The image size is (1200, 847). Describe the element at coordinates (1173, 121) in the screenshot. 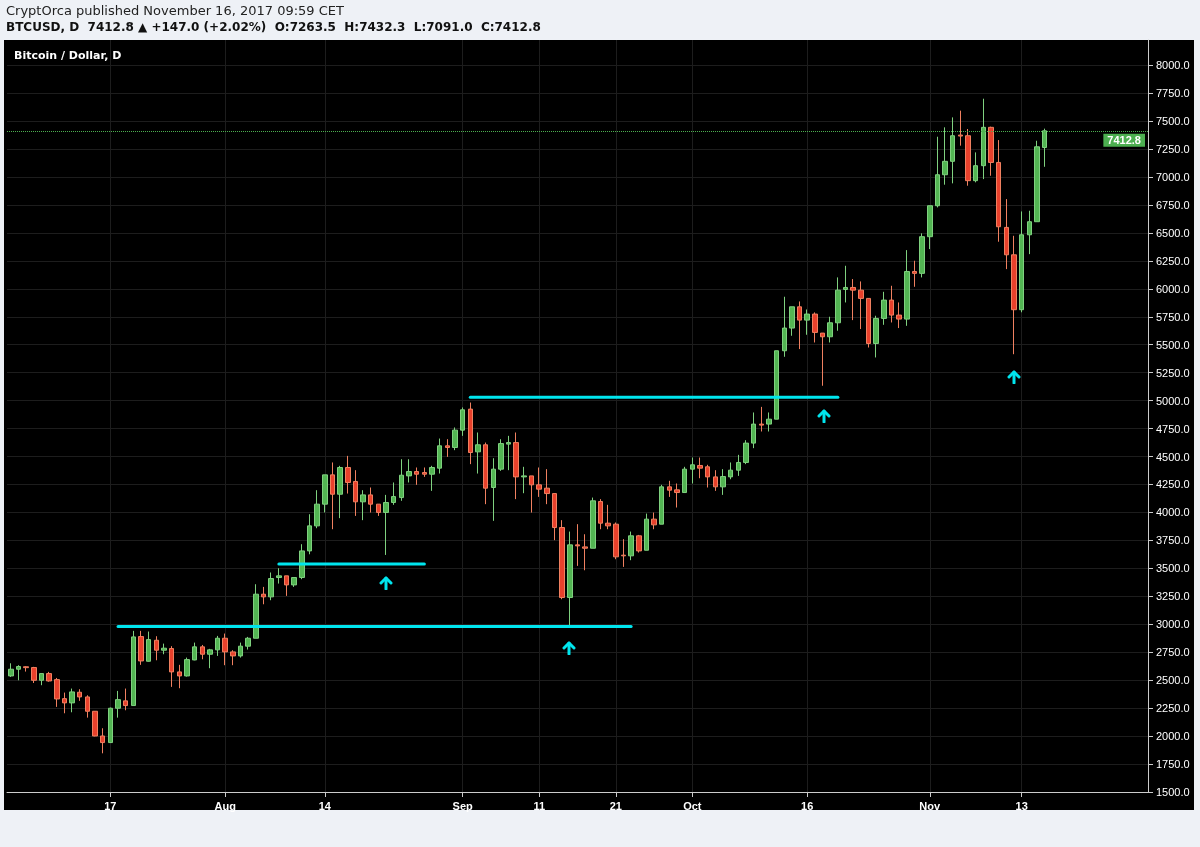

I see `y-tick-label: 7500.0` at that location.